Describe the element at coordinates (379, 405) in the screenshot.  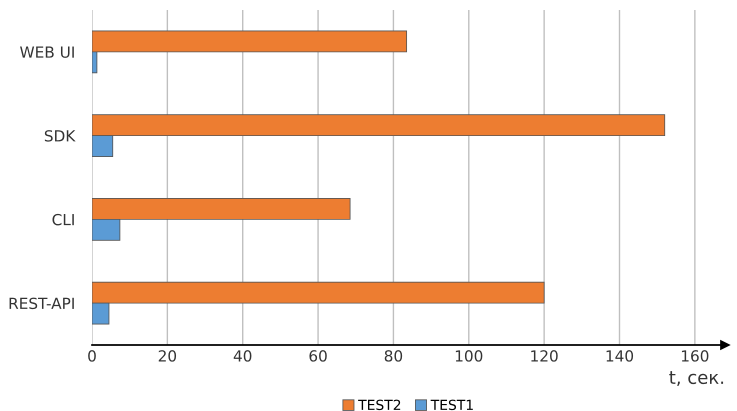
I see `legend-label: TEST2` at that location.